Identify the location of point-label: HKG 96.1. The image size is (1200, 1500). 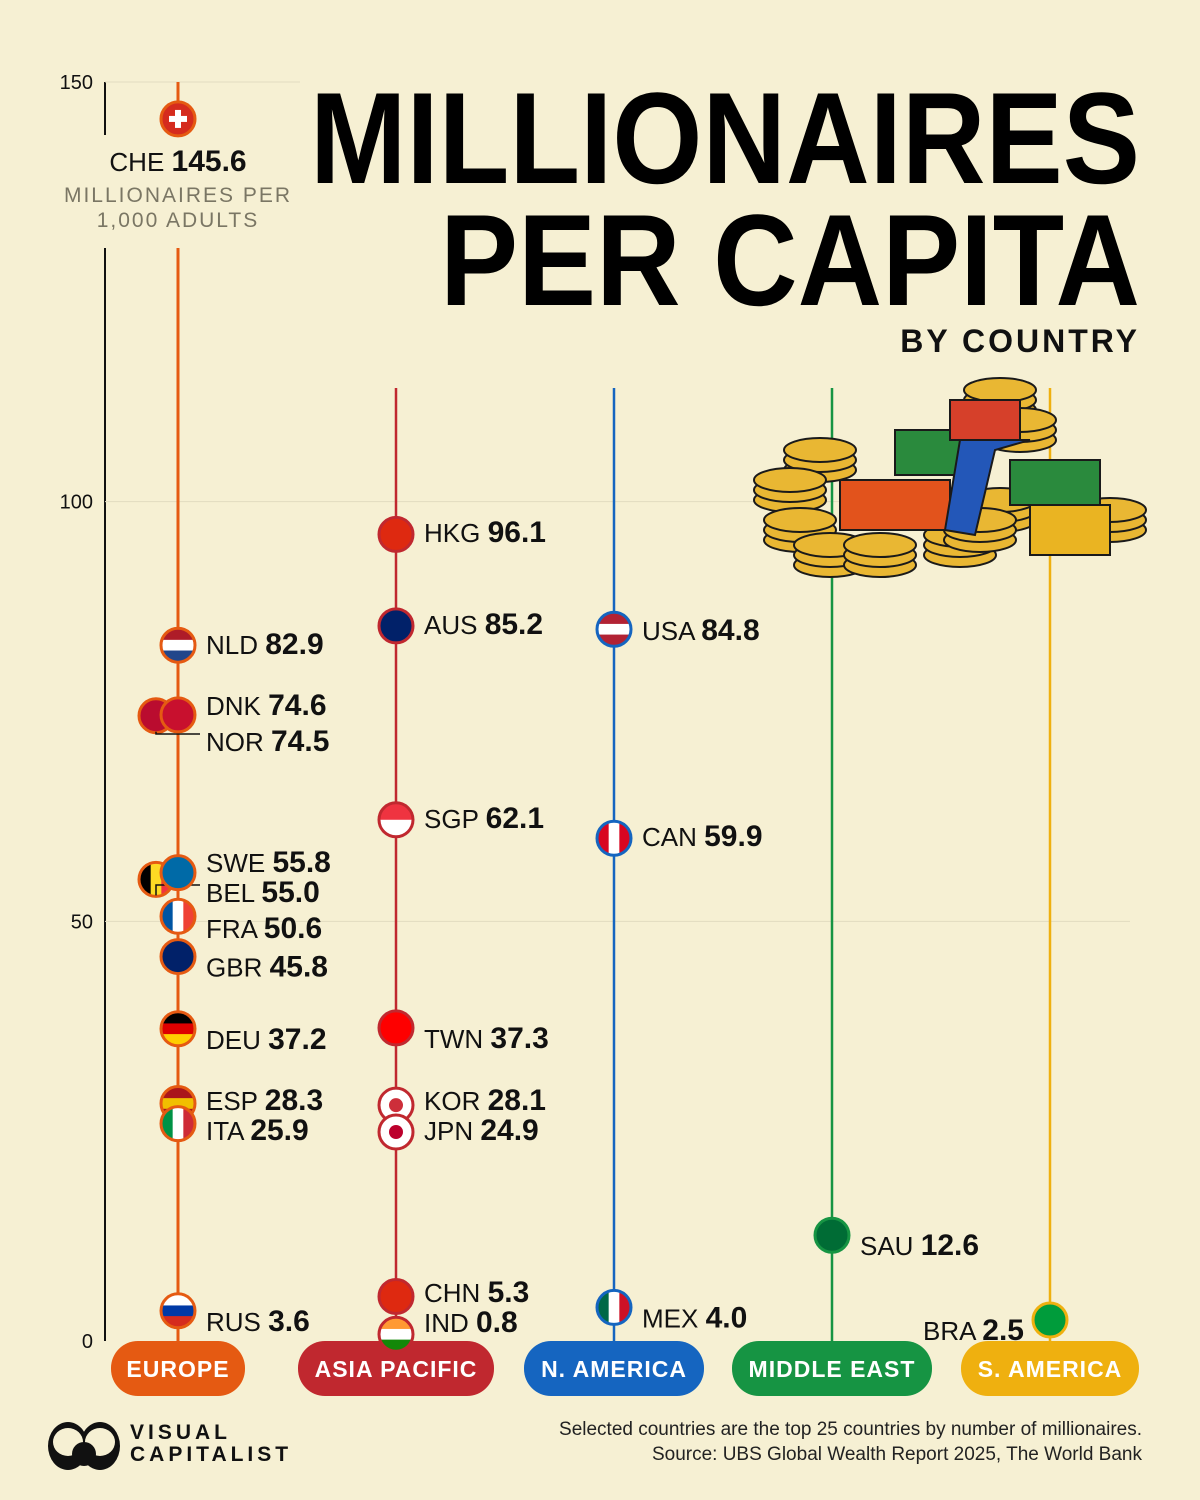
(485, 532).